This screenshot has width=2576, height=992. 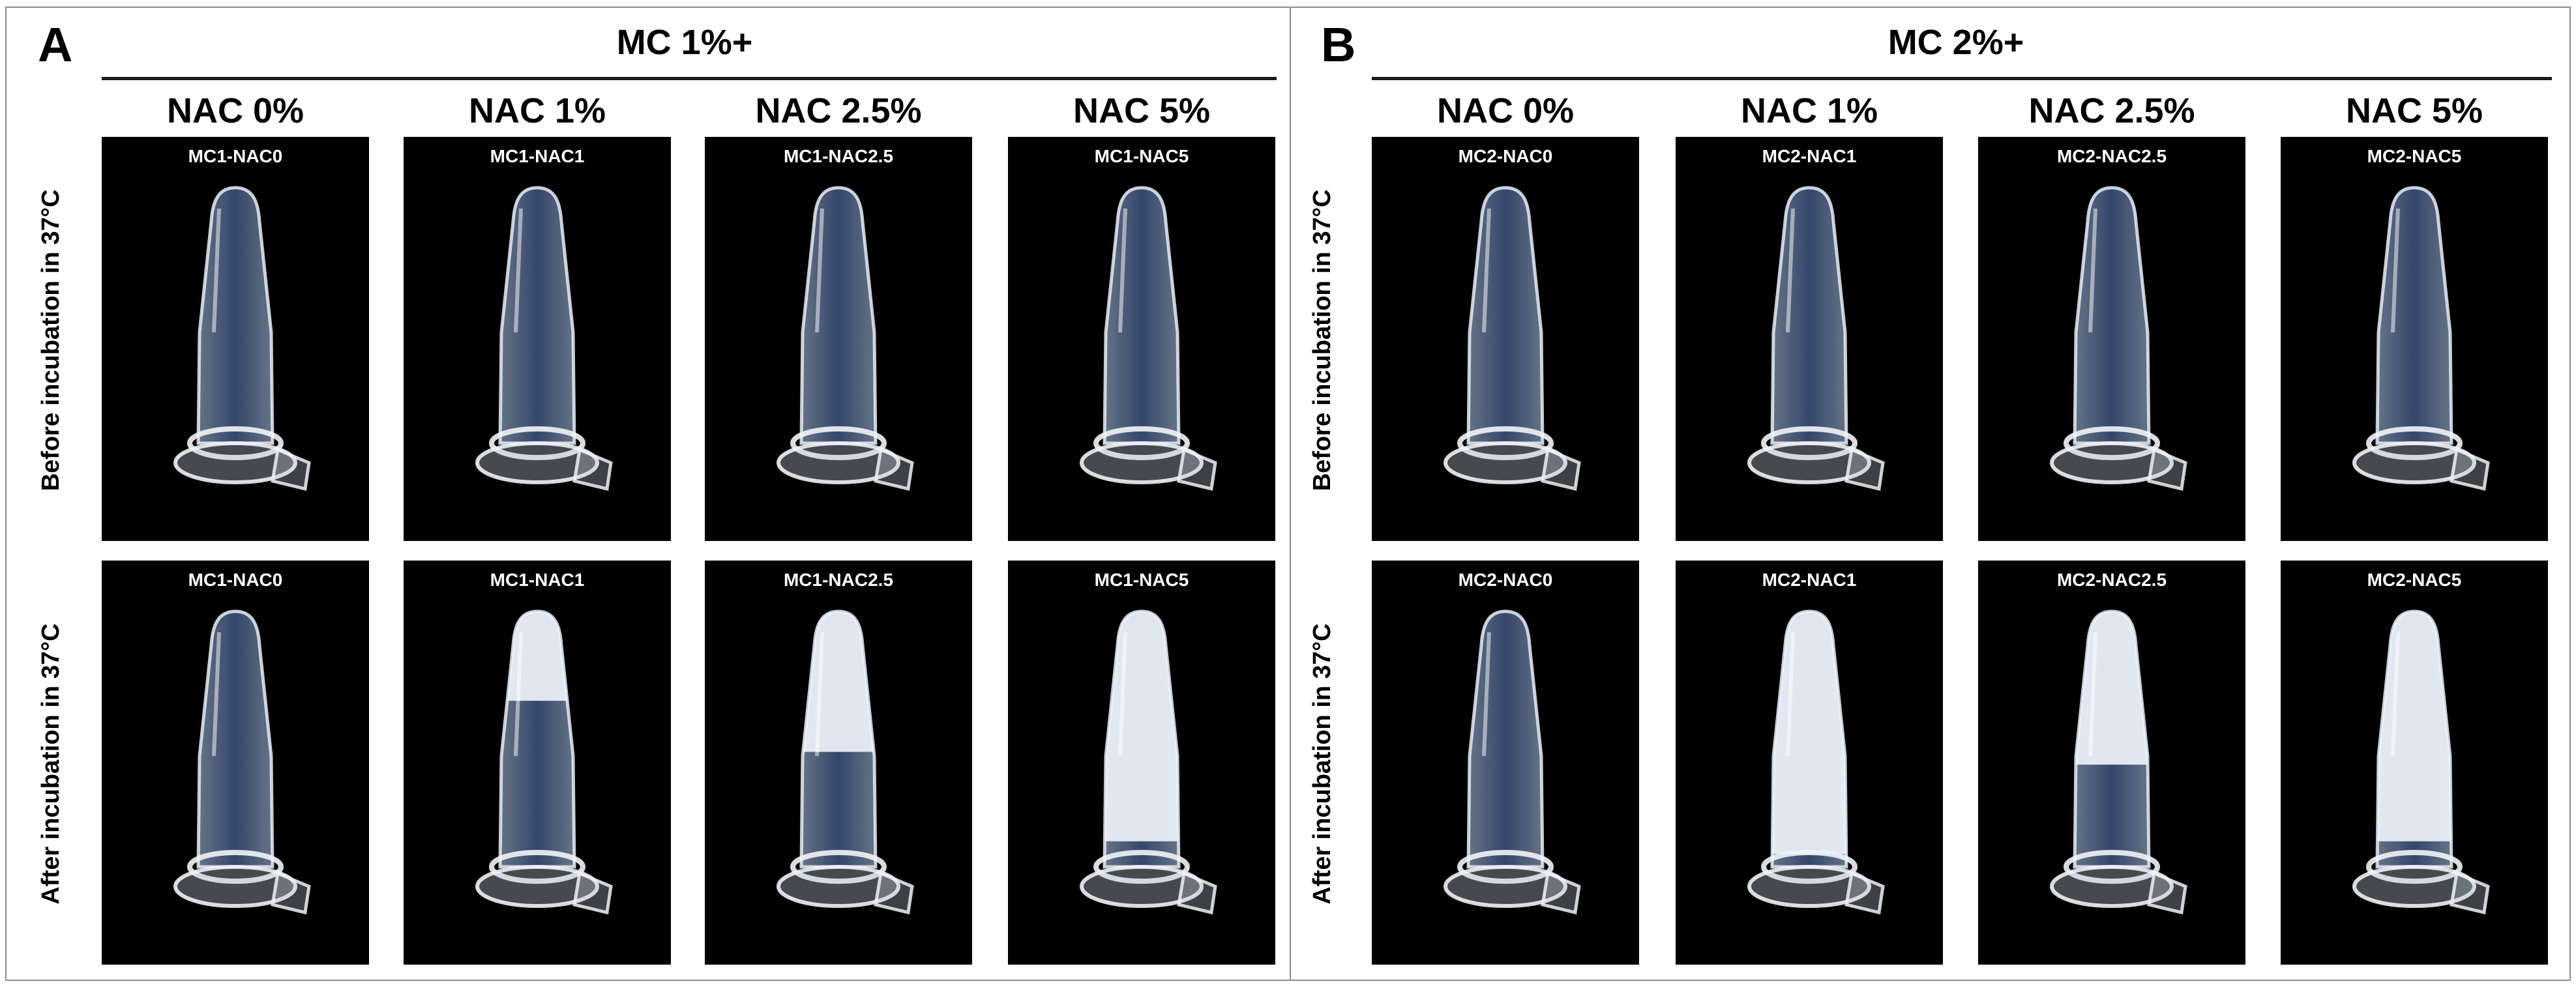 I want to click on group-title: MC 2%+, so click(x=1956, y=42).